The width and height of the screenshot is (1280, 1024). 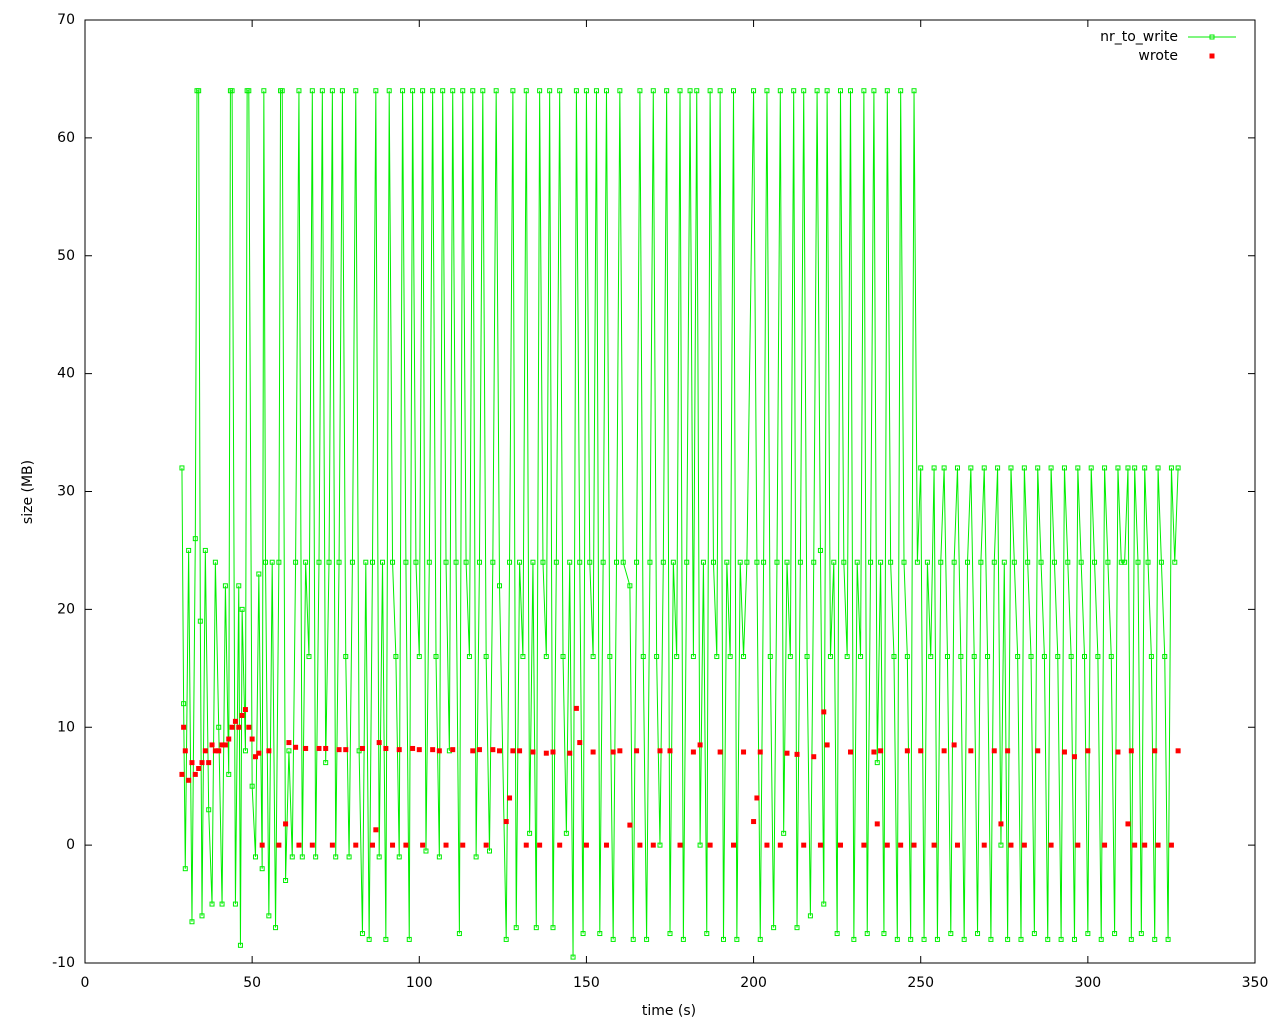 What do you see at coordinates (66, 138) in the screenshot?
I see `y-tick-label: 60` at bounding box center [66, 138].